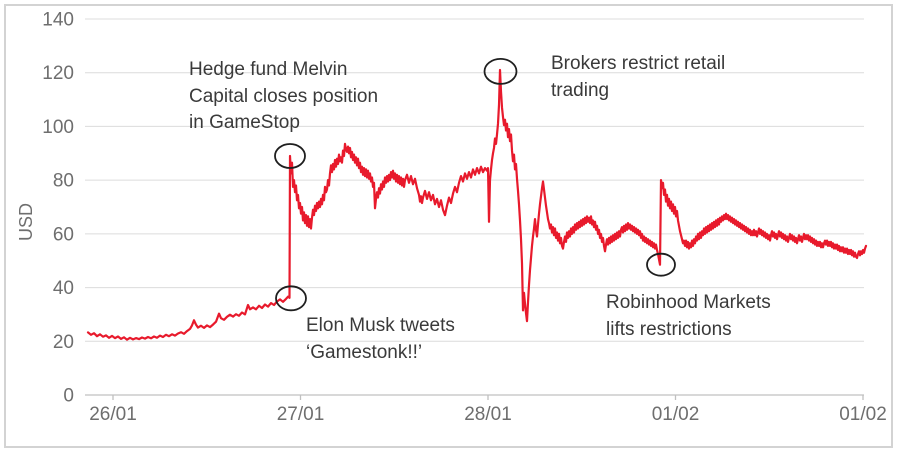  I want to click on event-circle-melvin-top, so click(290, 156).